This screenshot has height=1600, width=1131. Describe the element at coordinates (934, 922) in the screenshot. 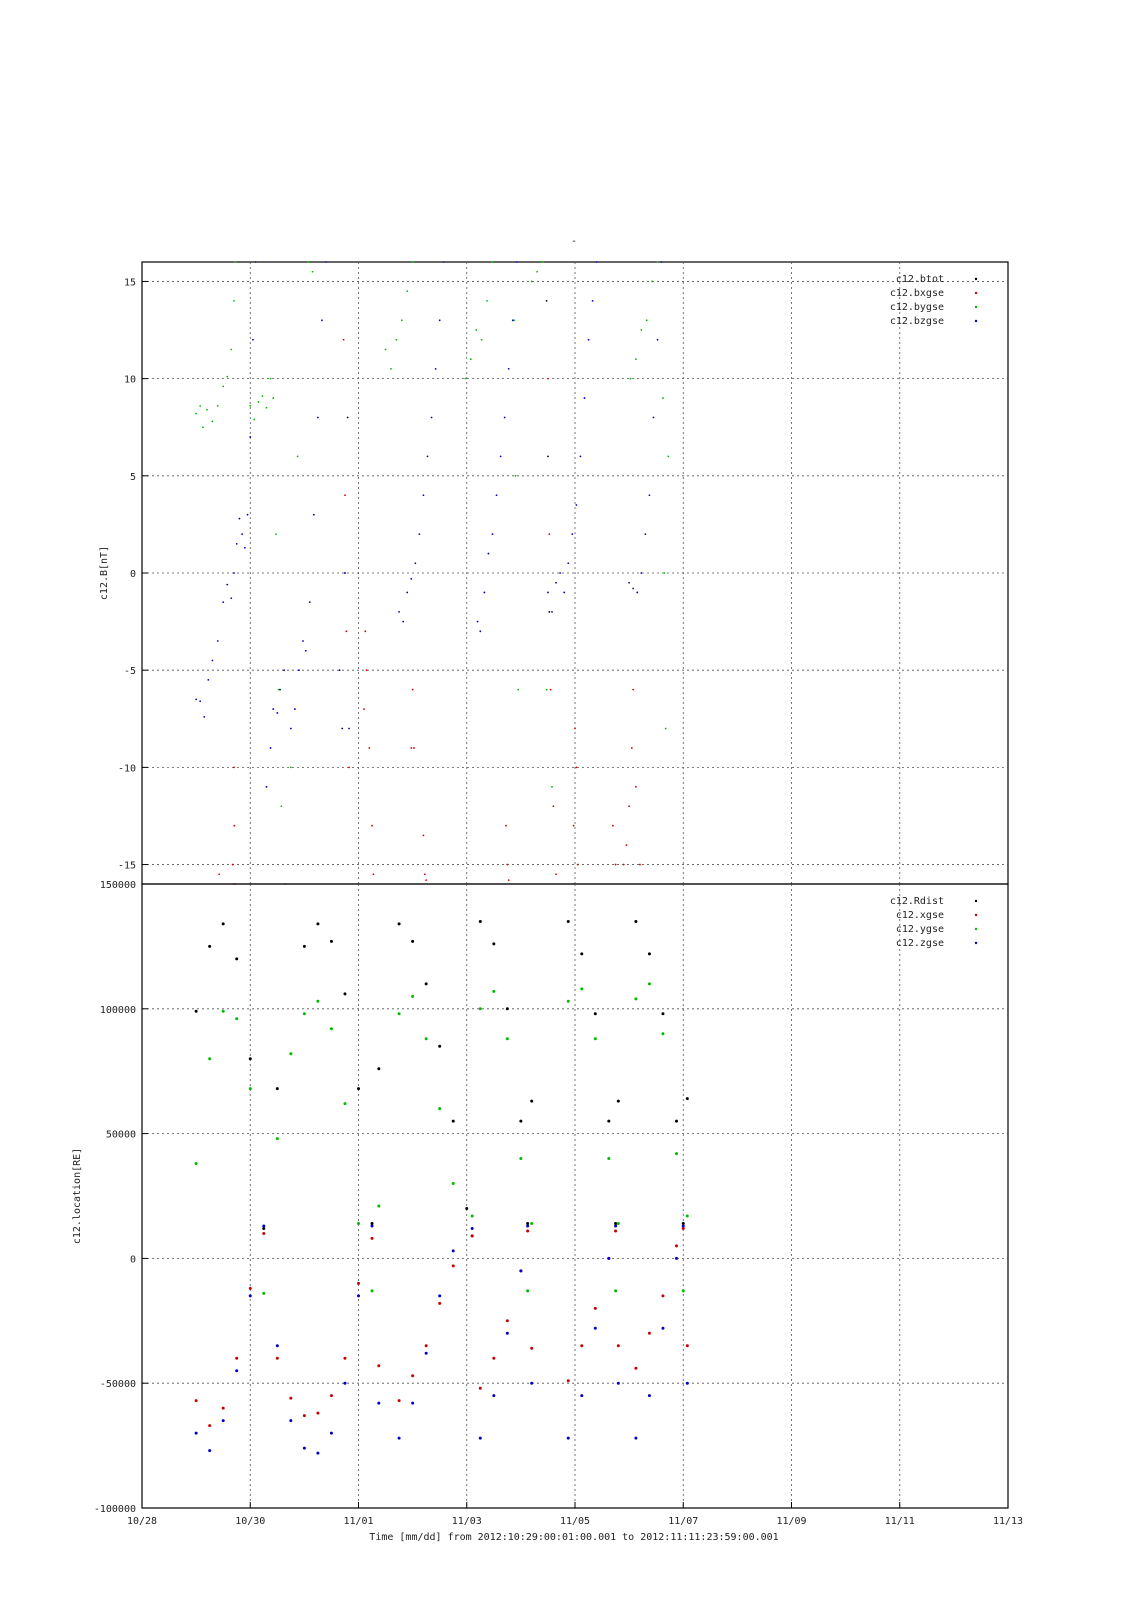

I see `location-legend: c12.Rdist c12.xgse c12.ygse c12.zgse` at that location.